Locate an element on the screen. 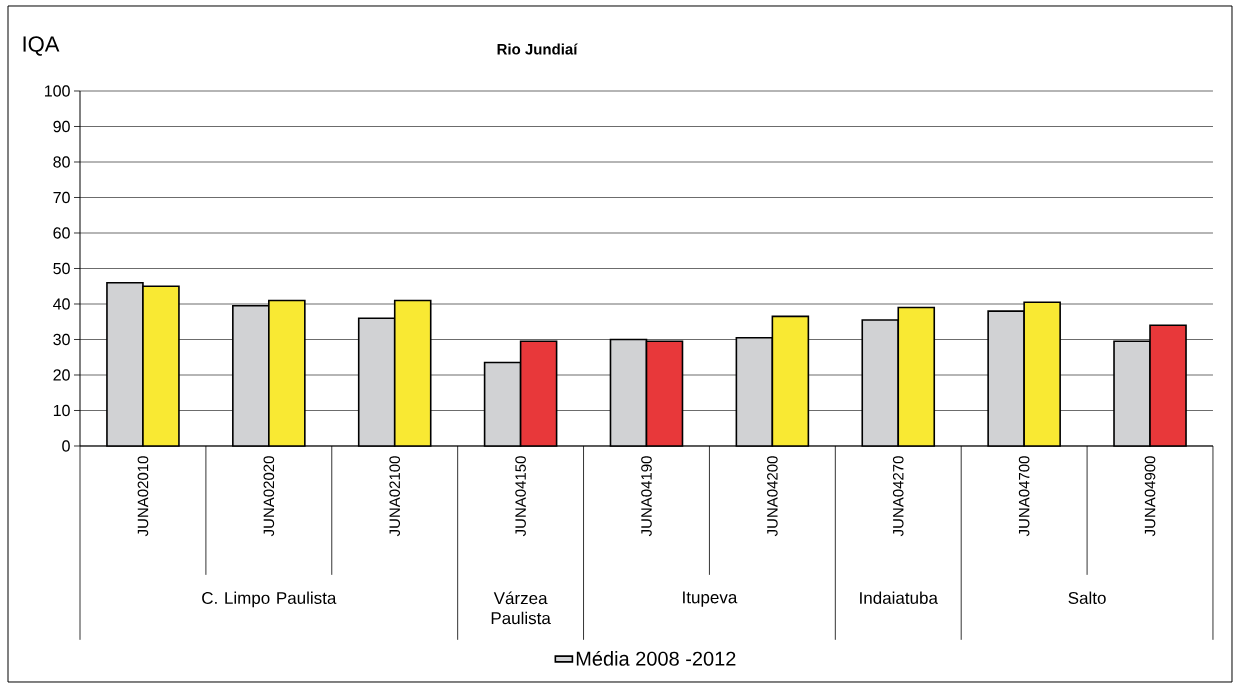 The image size is (1235, 690). x-tick-label: JUNA04700 is located at coordinates (1024, 496).